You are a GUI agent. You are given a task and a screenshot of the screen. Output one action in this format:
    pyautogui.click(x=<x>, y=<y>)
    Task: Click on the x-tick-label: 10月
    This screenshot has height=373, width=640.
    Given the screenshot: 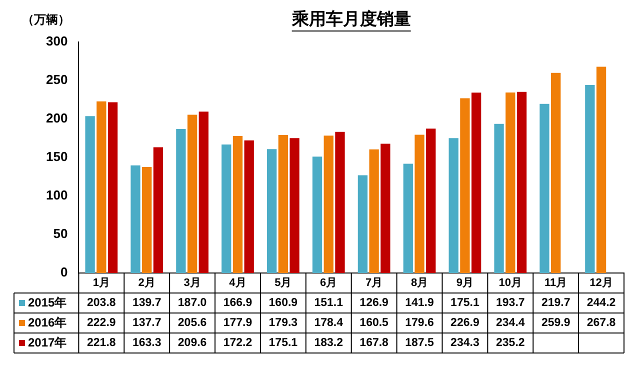 What is the action you would take?
    pyautogui.click(x=510, y=283)
    